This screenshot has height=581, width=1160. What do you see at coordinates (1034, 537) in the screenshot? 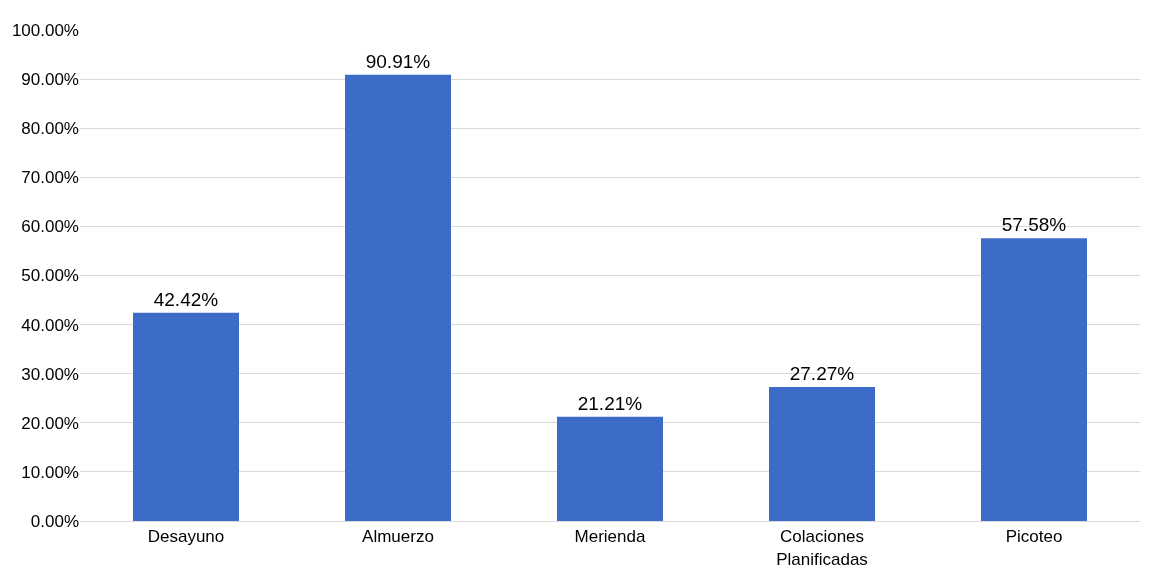
I see `x-tick-label: Picoteo` at bounding box center [1034, 537].